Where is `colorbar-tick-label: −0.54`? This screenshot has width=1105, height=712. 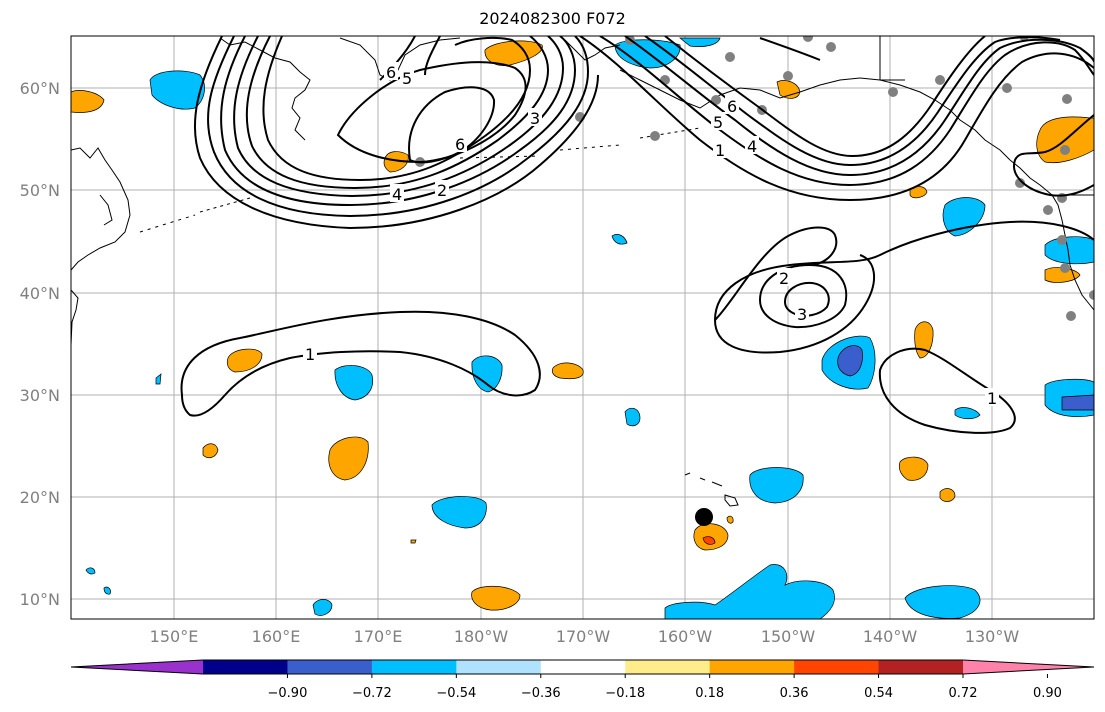 colorbar-tick-label: −0.54 is located at coordinates (456, 693).